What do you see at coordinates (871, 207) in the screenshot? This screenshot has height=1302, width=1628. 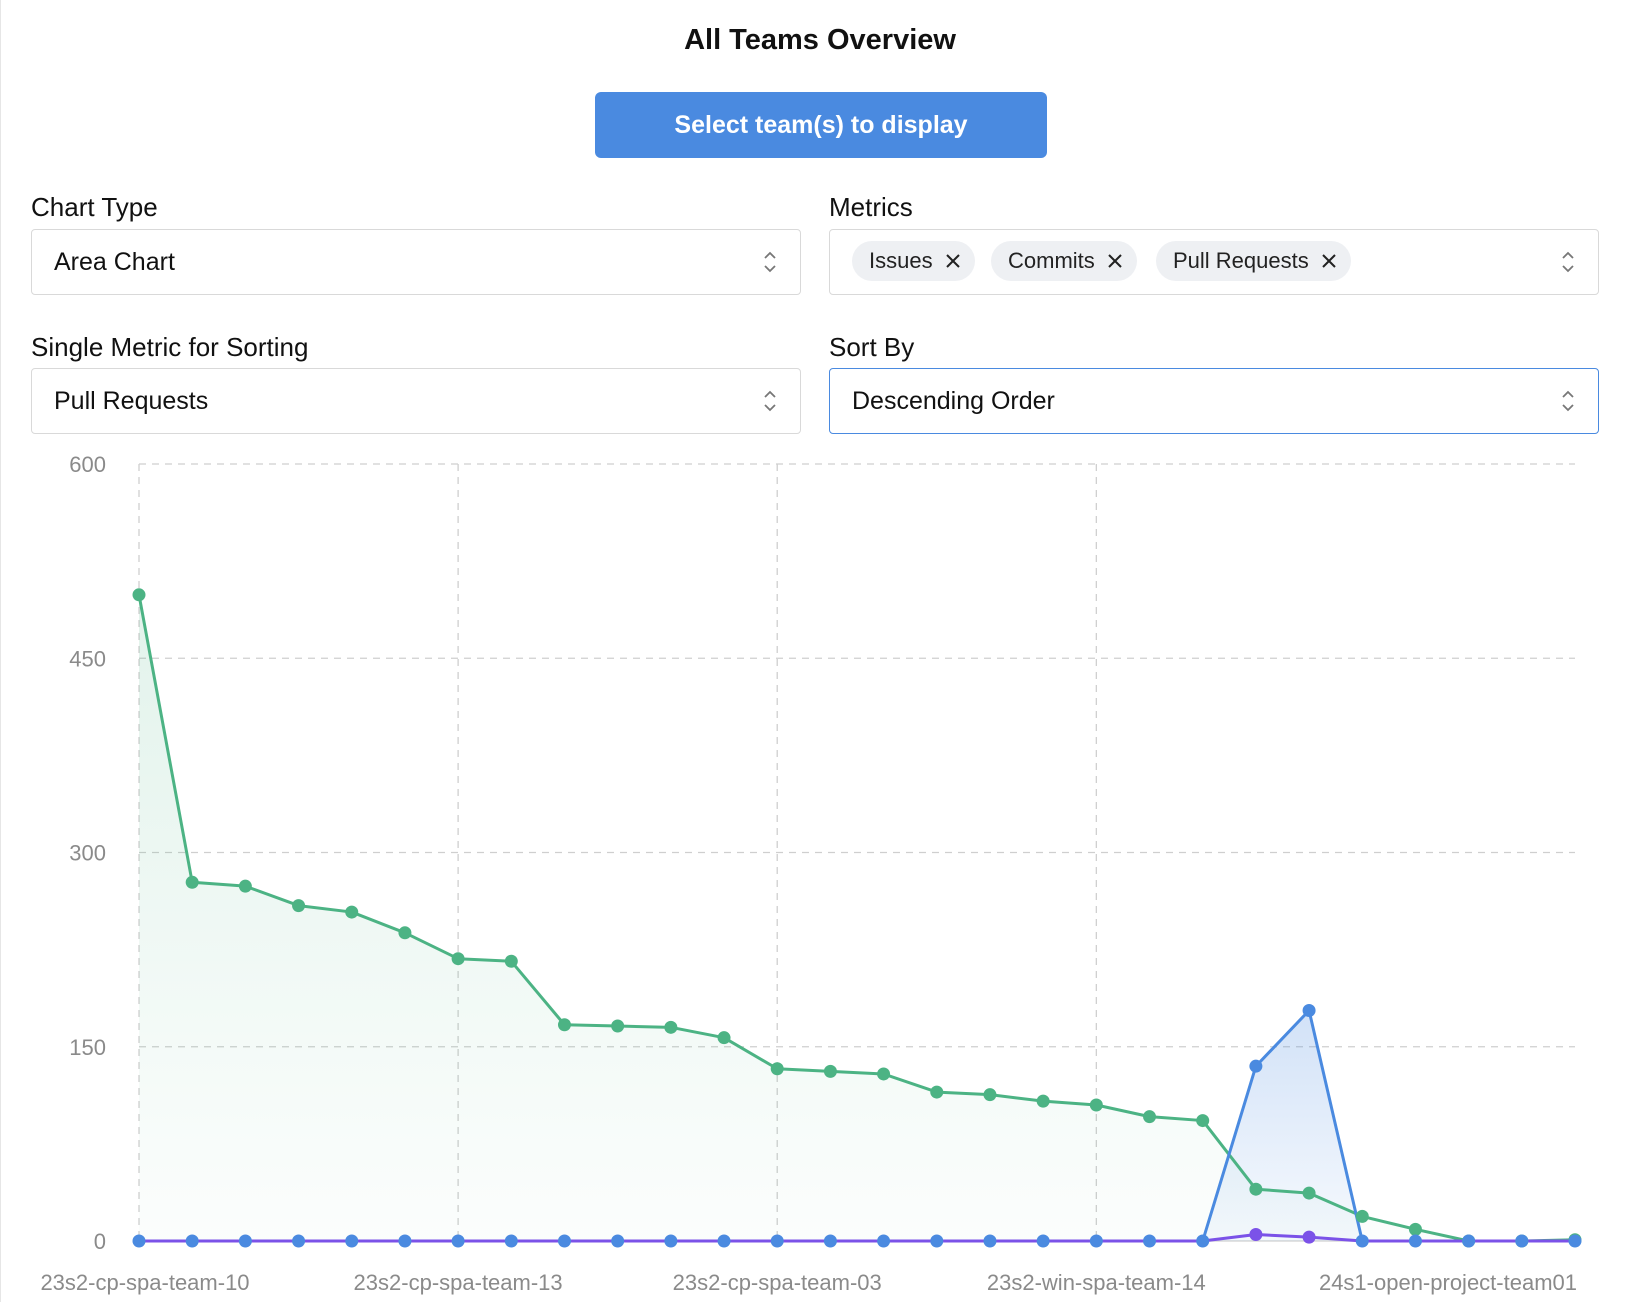 I see `metrics-label: Metrics` at bounding box center [871, 207].